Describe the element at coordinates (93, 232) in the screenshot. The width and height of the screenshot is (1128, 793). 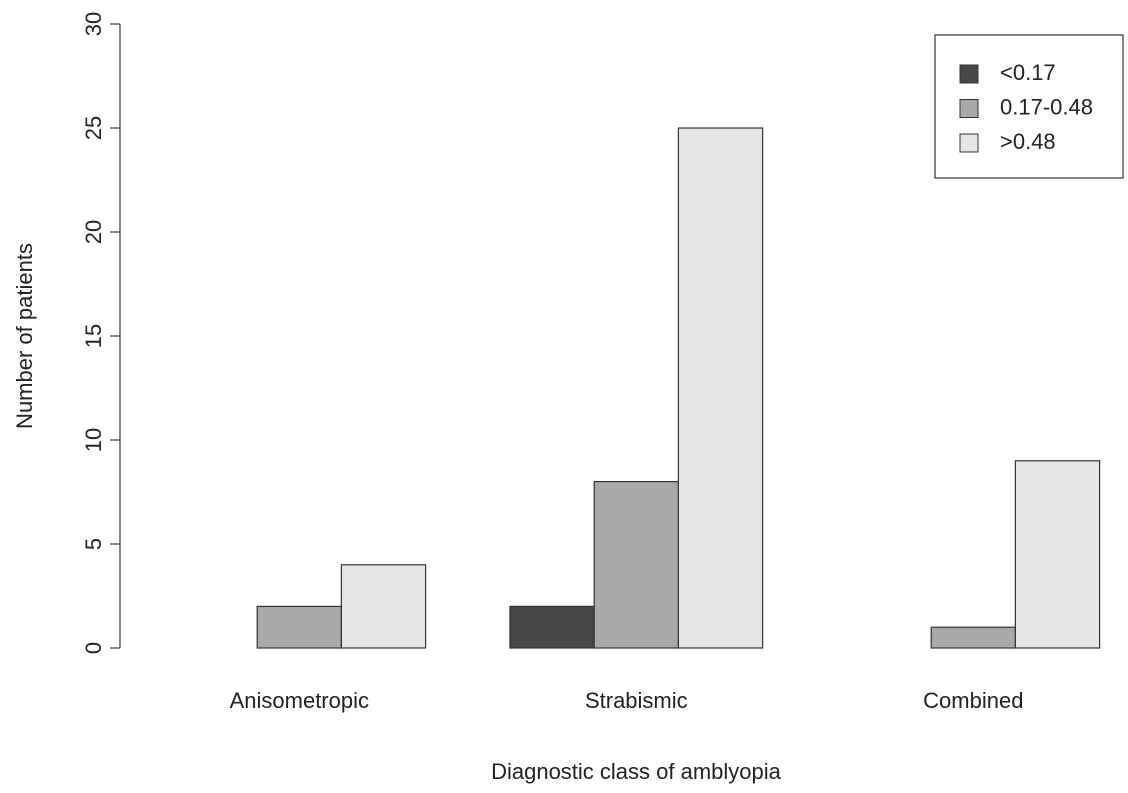
I see `y-tick-label: 20` at that location.